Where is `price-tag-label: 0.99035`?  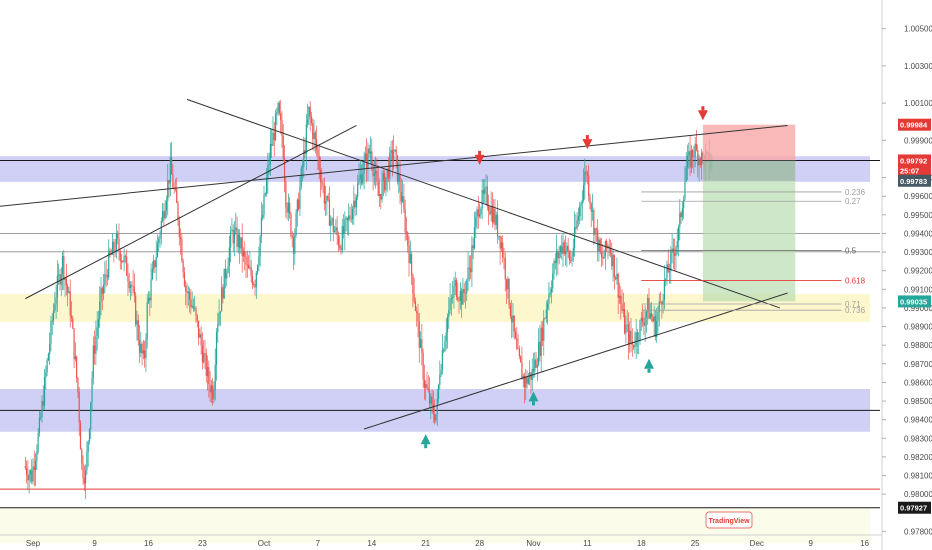 price-tag-label: 0.99035 is located at coordinates (913, 301).